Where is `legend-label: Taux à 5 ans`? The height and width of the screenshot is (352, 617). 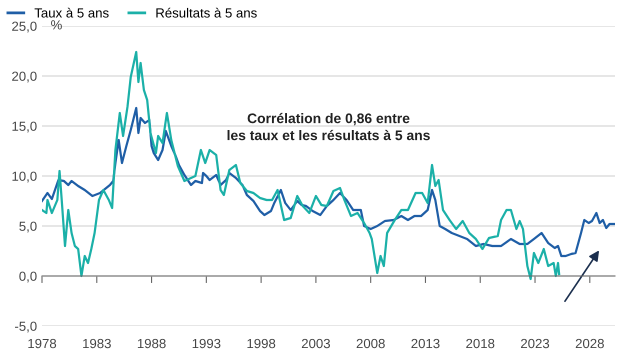 legend-label: Taux à 5 ans is located at coordinates (71, 13).